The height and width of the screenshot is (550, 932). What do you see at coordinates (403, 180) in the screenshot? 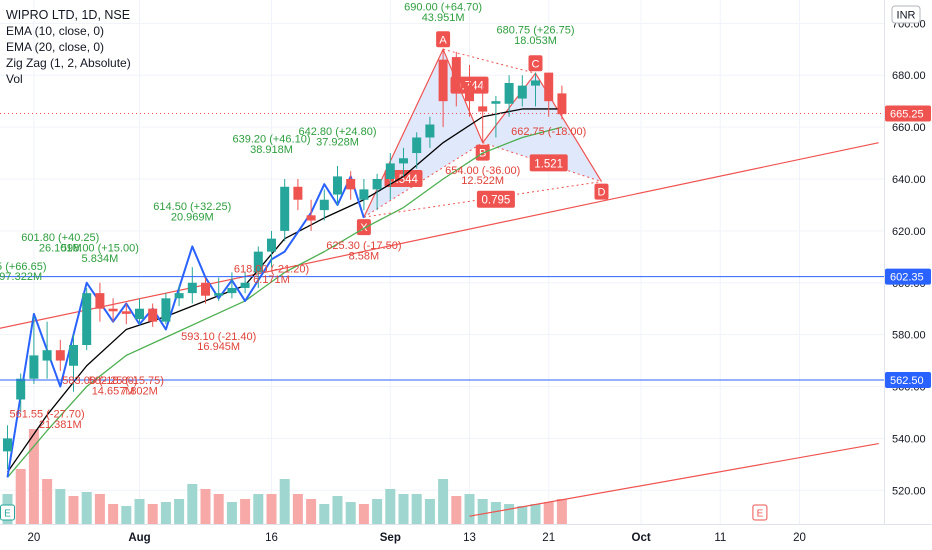
I see `pattern-ratio-label: 0.544` at bounding box center [403, 180].